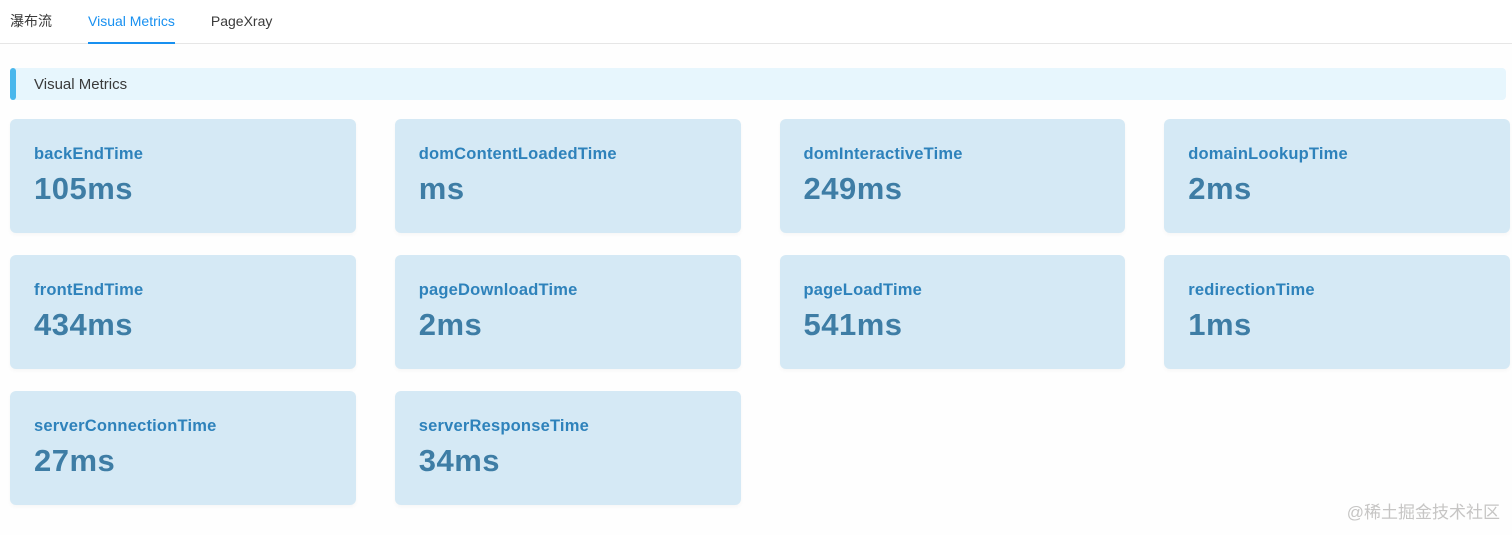 This screenshot has width=1512, height=535. Describe the element at coordinates (517, 154) in the screenshot. I see `metric-name: domContentLoadedTime` at that location.